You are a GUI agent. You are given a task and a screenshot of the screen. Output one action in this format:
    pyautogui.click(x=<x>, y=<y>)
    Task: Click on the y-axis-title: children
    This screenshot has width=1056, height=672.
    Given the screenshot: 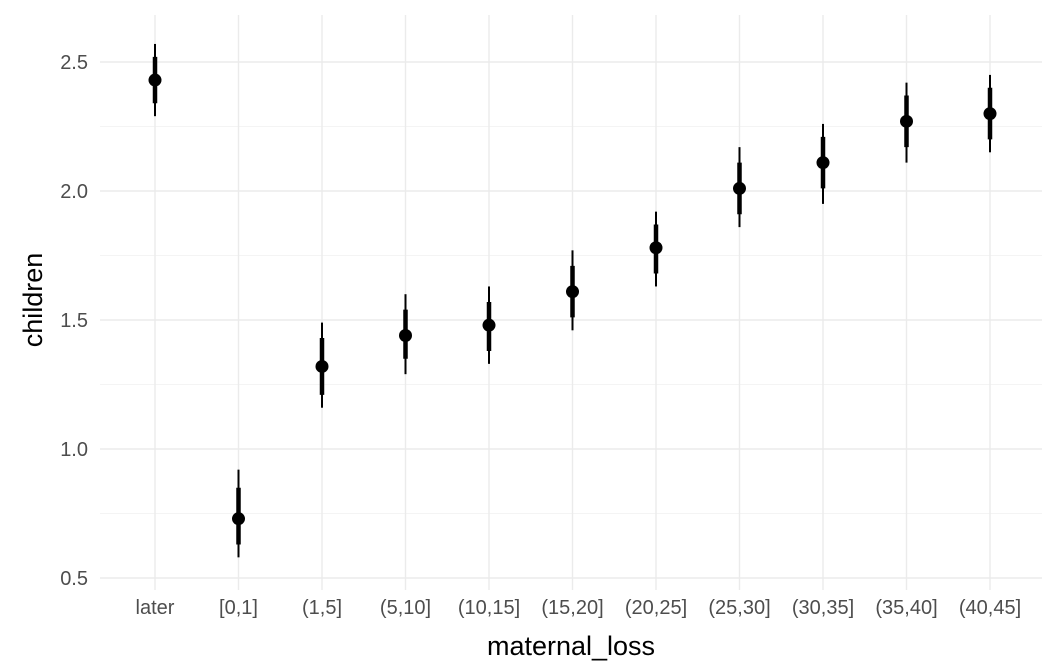 What is the action you would take?
    pyautogui.click(x=33, y=300)
    